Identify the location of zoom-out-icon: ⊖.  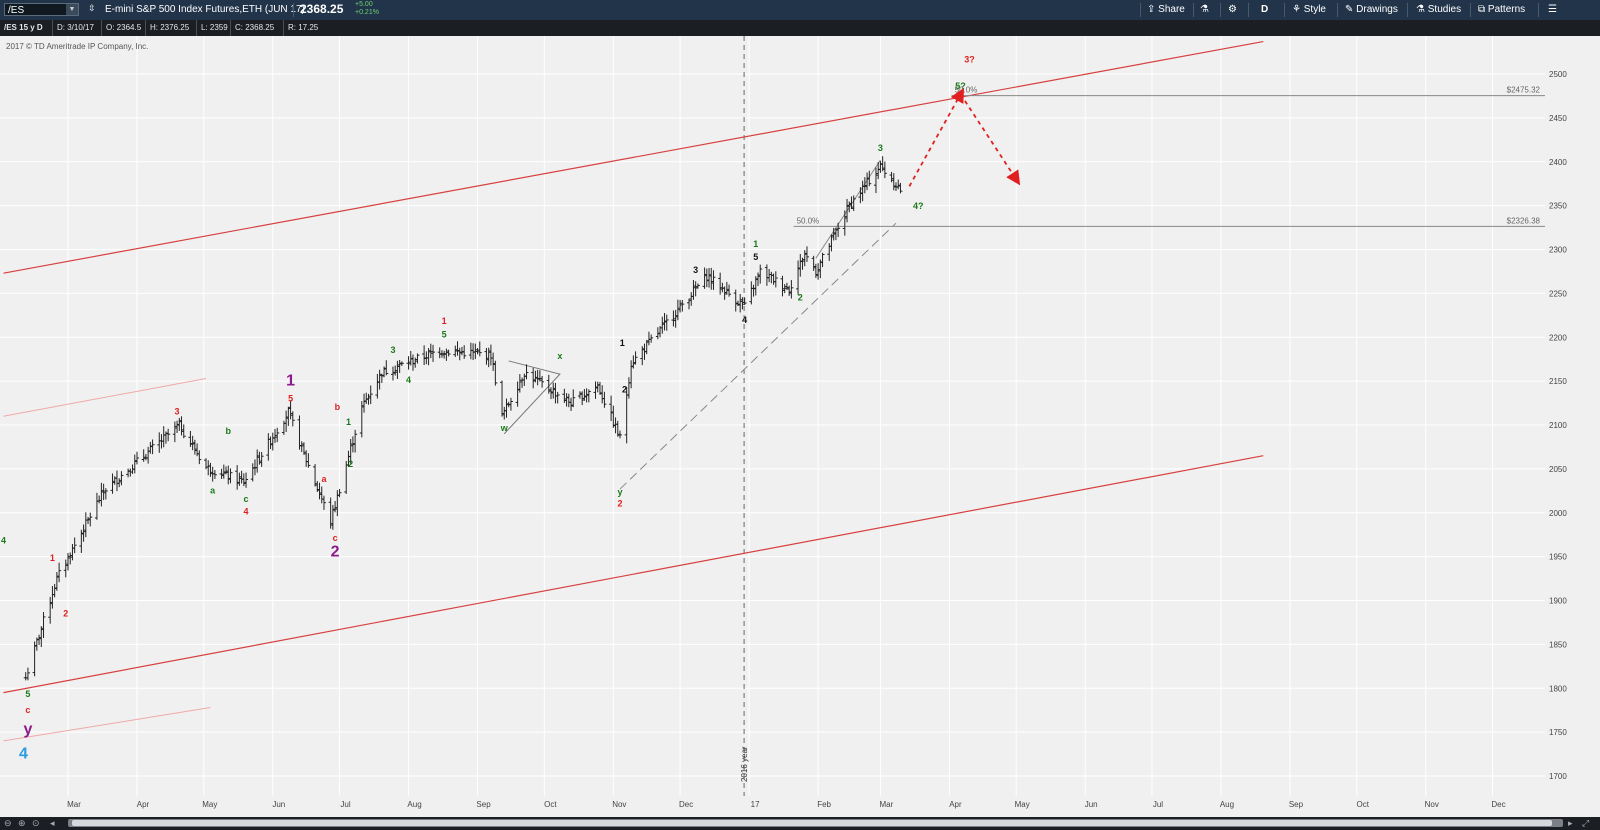
(8, 823).